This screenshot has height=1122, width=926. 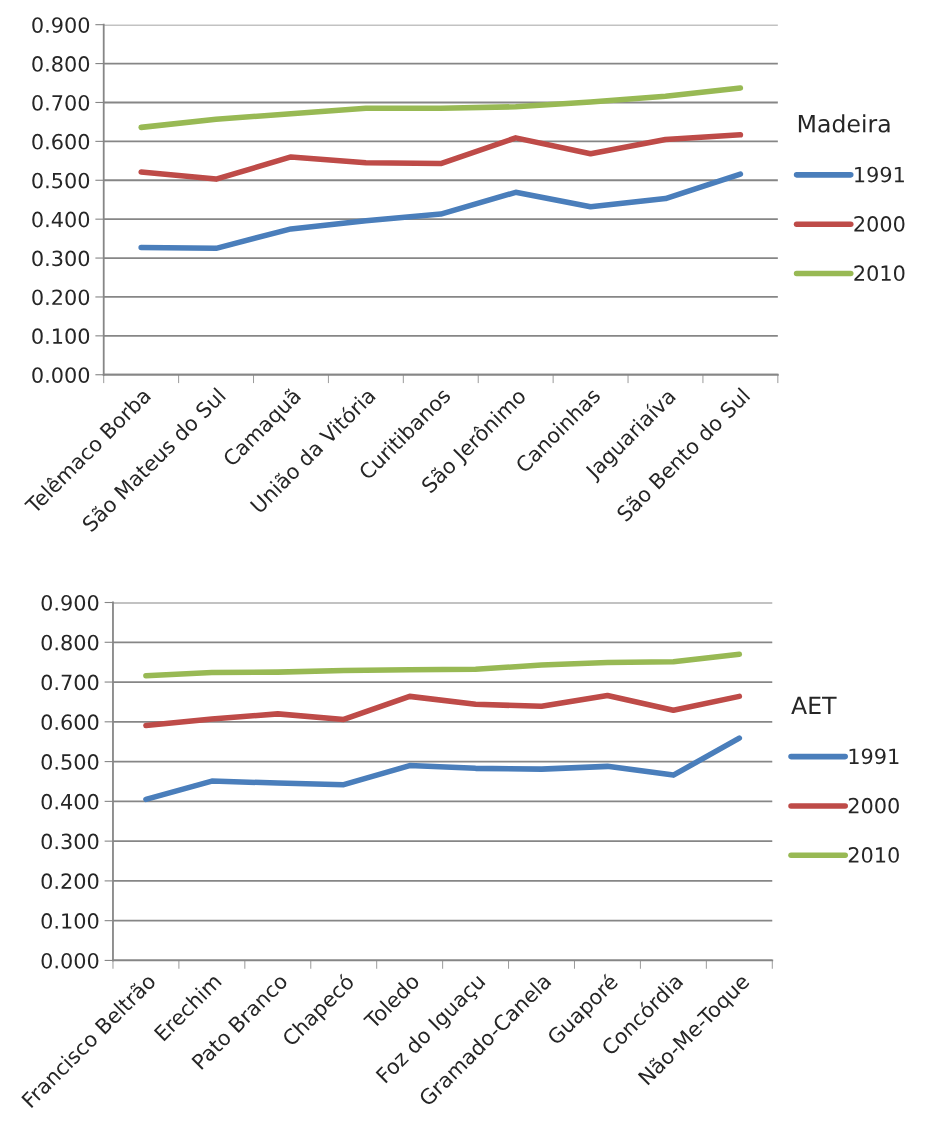 I want to click on legend-title: Madeira, so click(x=844, y=123).